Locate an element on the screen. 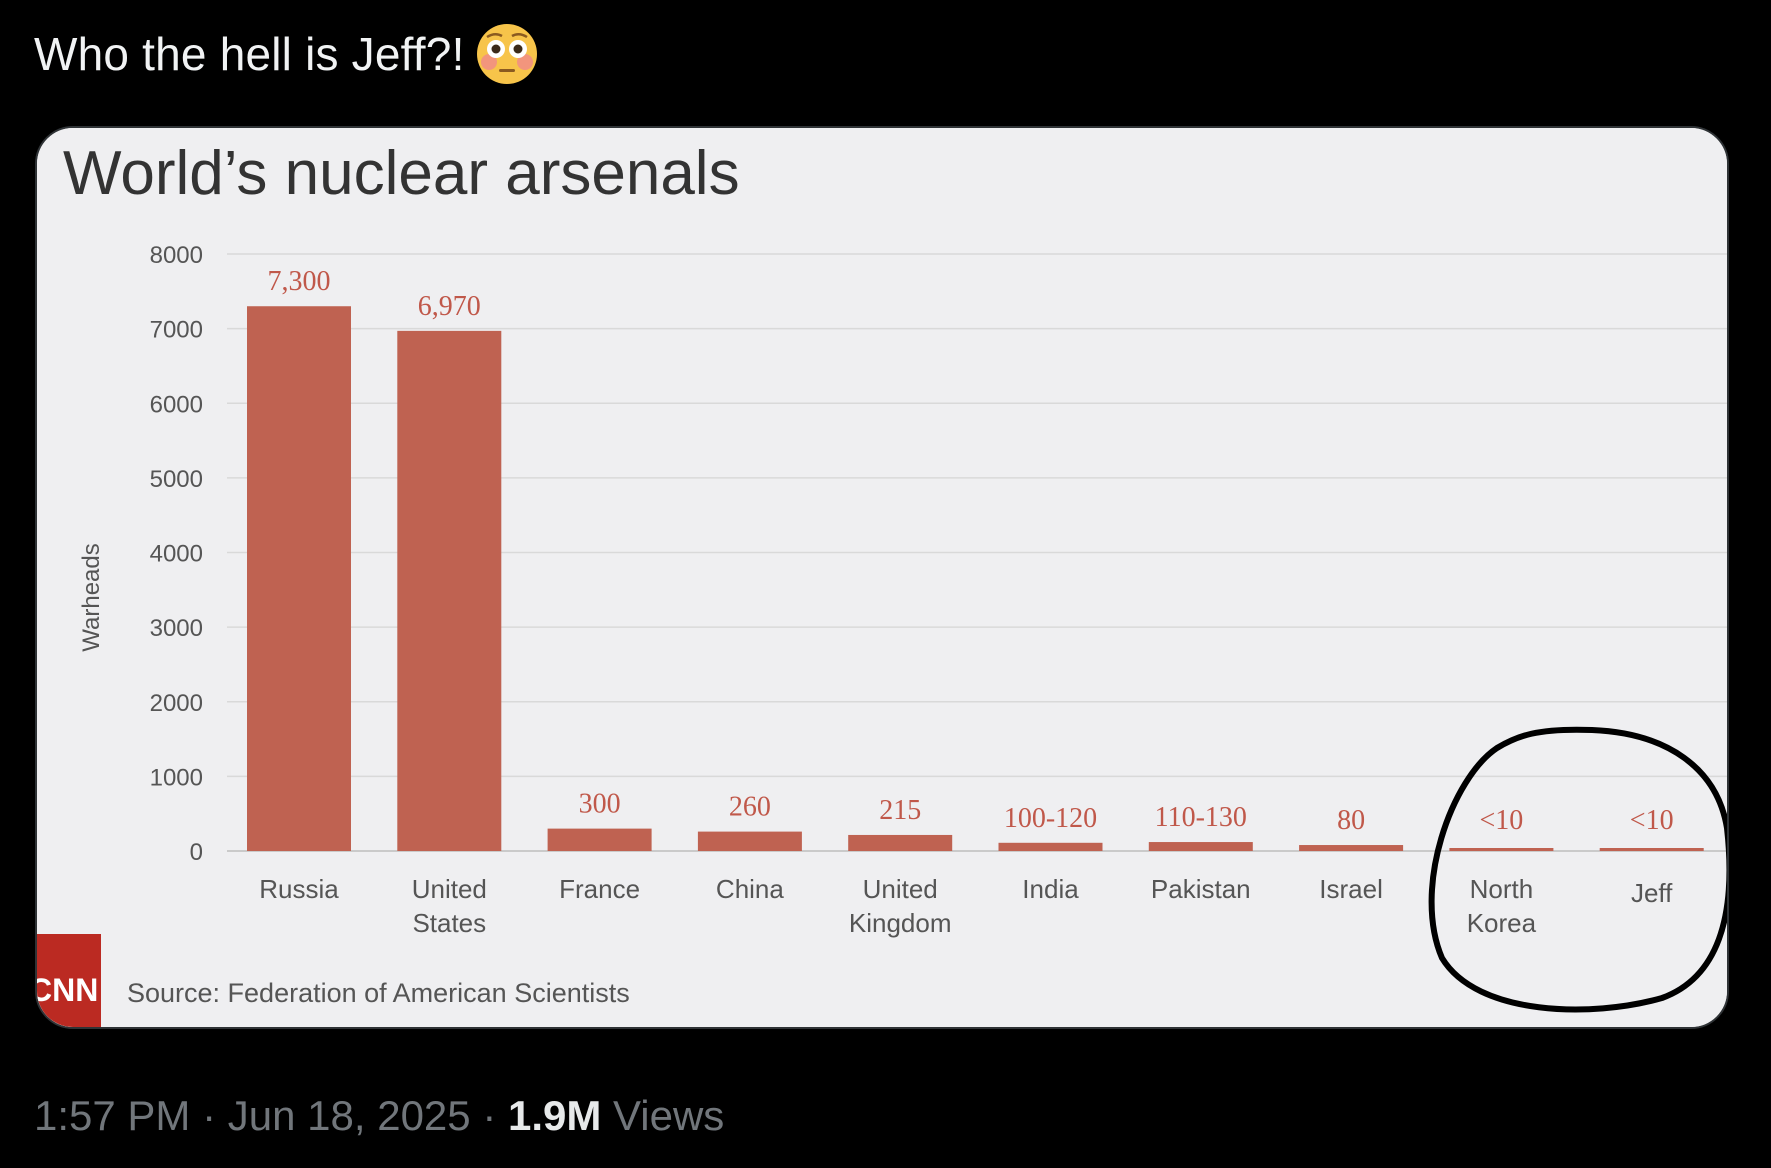 Image resolution: width=1771 pixels, height=1168 pixels. y-tick-label: 5000 is located at coordinates (176, 479).